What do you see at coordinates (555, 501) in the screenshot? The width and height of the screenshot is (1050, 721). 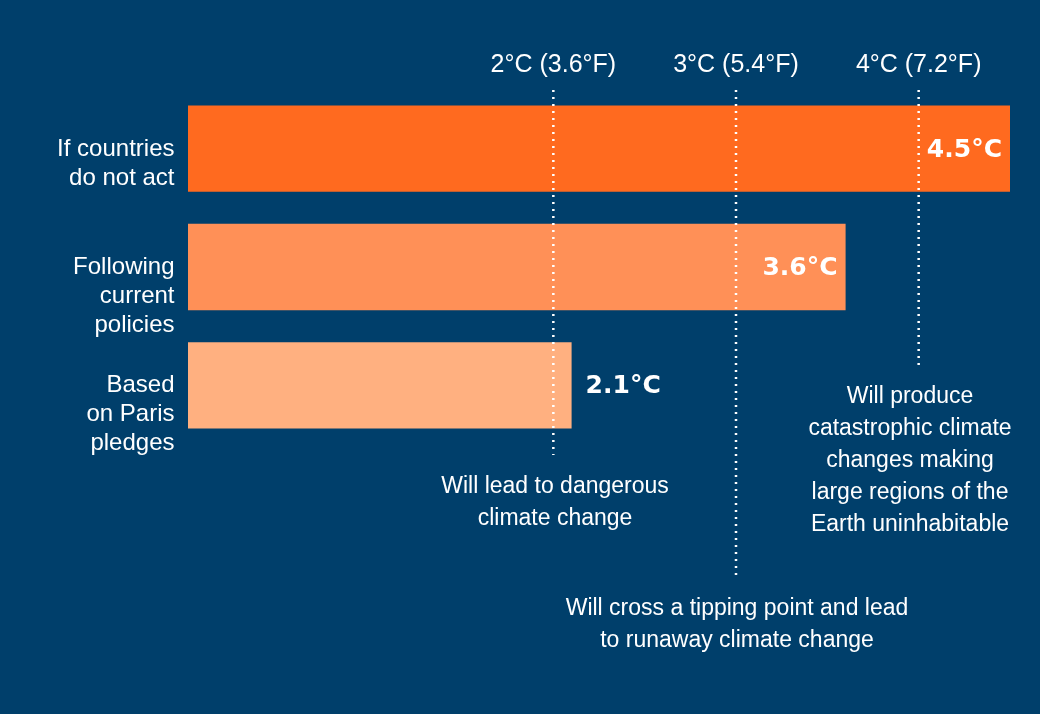 I see `text: Will lead to dangerous climate change` at bounding box center [555, 501].